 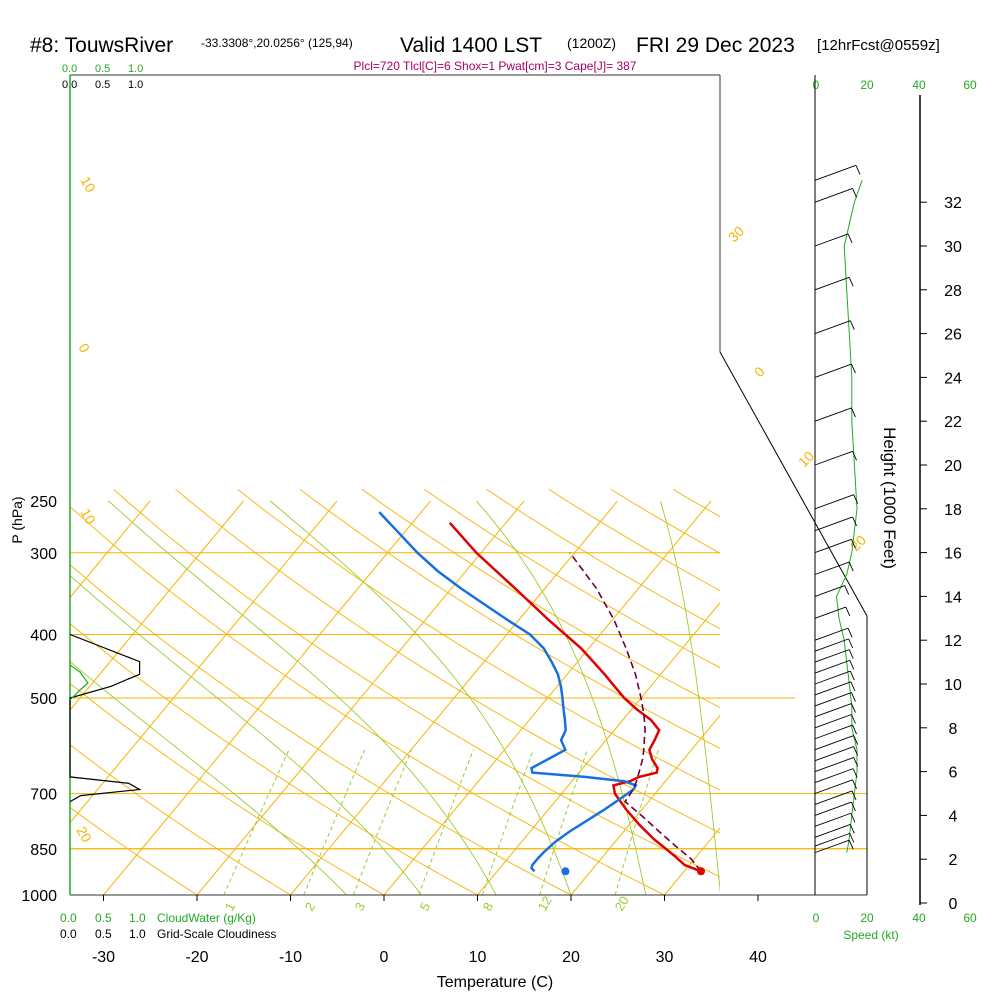 I want to click on pressure-axis-label: P (hPa), so click(x=17, y=519).